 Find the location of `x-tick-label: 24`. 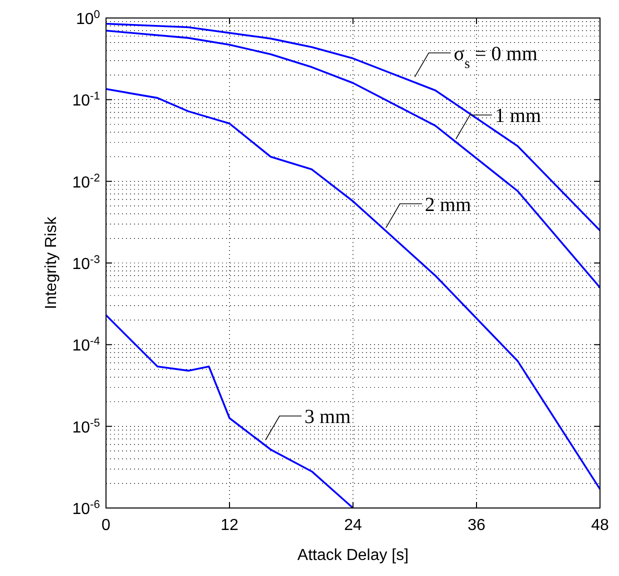

x-tick-label: 24 is located at coordinates (353, 525).